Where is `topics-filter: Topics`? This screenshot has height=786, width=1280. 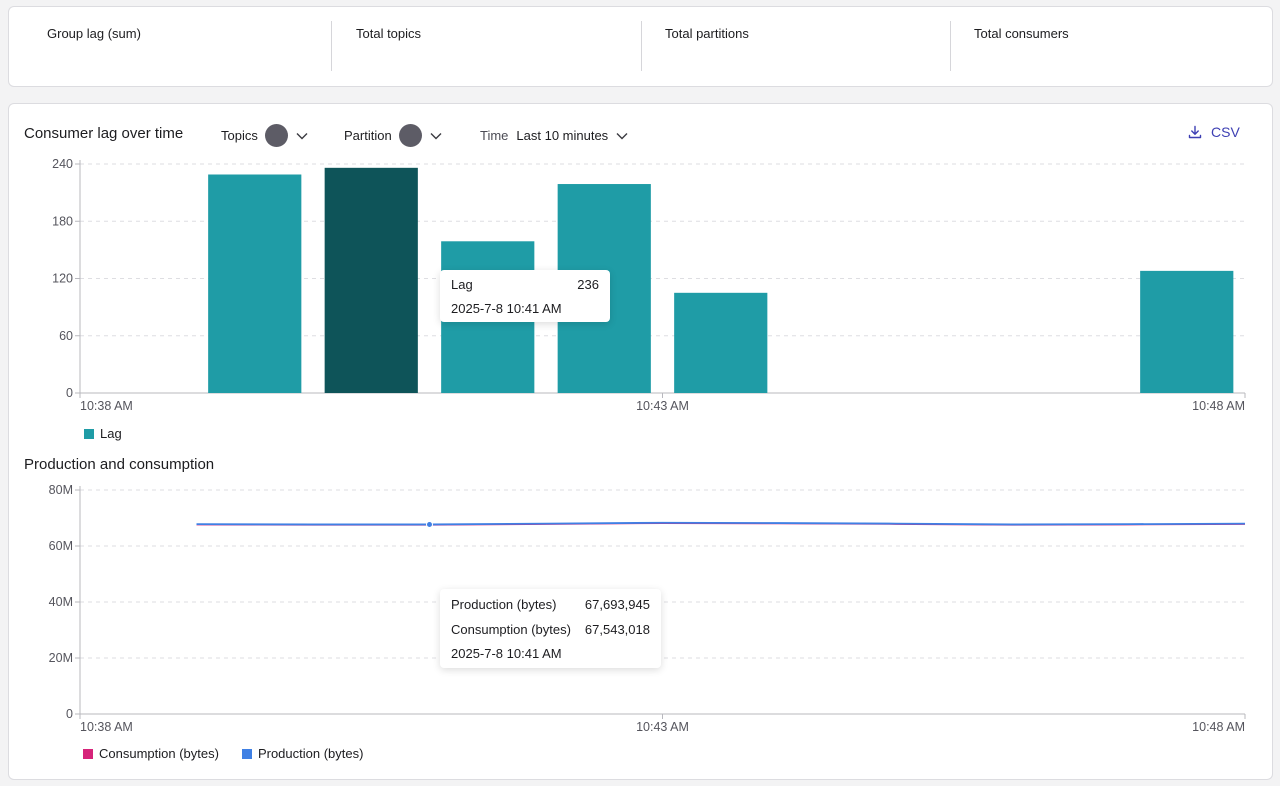
topics-filter: Topics is located at coordinates (264, 135).